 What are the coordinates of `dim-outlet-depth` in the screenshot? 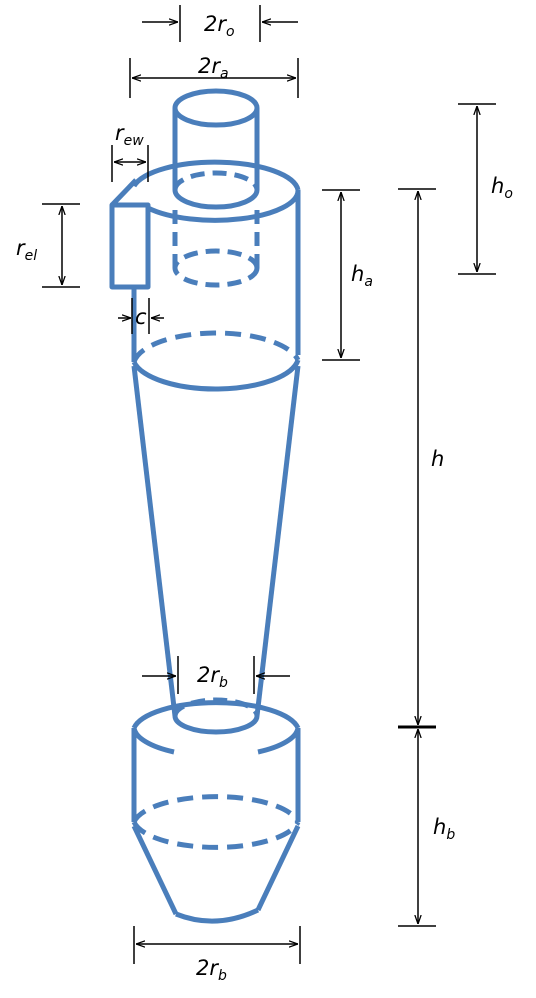 It's located at (477, 189).